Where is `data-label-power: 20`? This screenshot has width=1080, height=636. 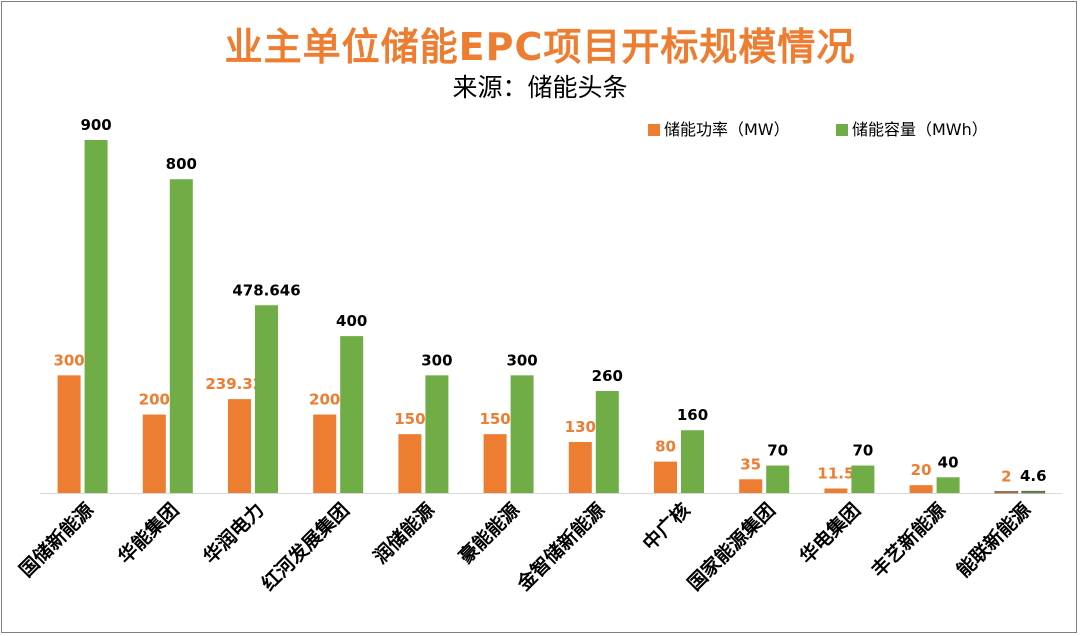 data-label-power: 20 is located at coordinates (921, 470).